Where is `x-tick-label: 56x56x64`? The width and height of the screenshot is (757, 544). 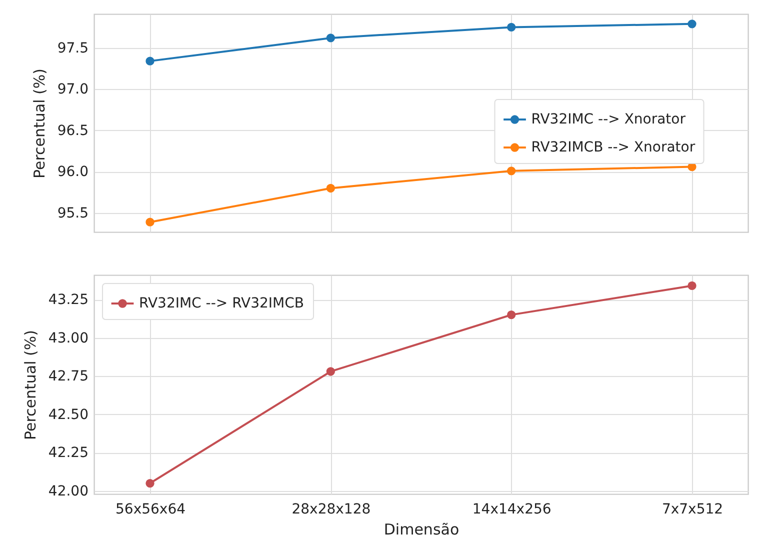 x-tick-label: 56x56x64 is located at coordinates (151, 510).